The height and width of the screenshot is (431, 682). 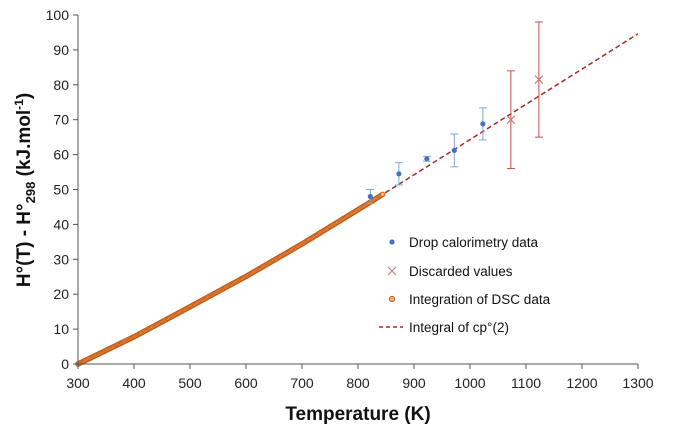 I want to click on legend-label-fit: Integral of cp°(2), so click(x=459, y=327).